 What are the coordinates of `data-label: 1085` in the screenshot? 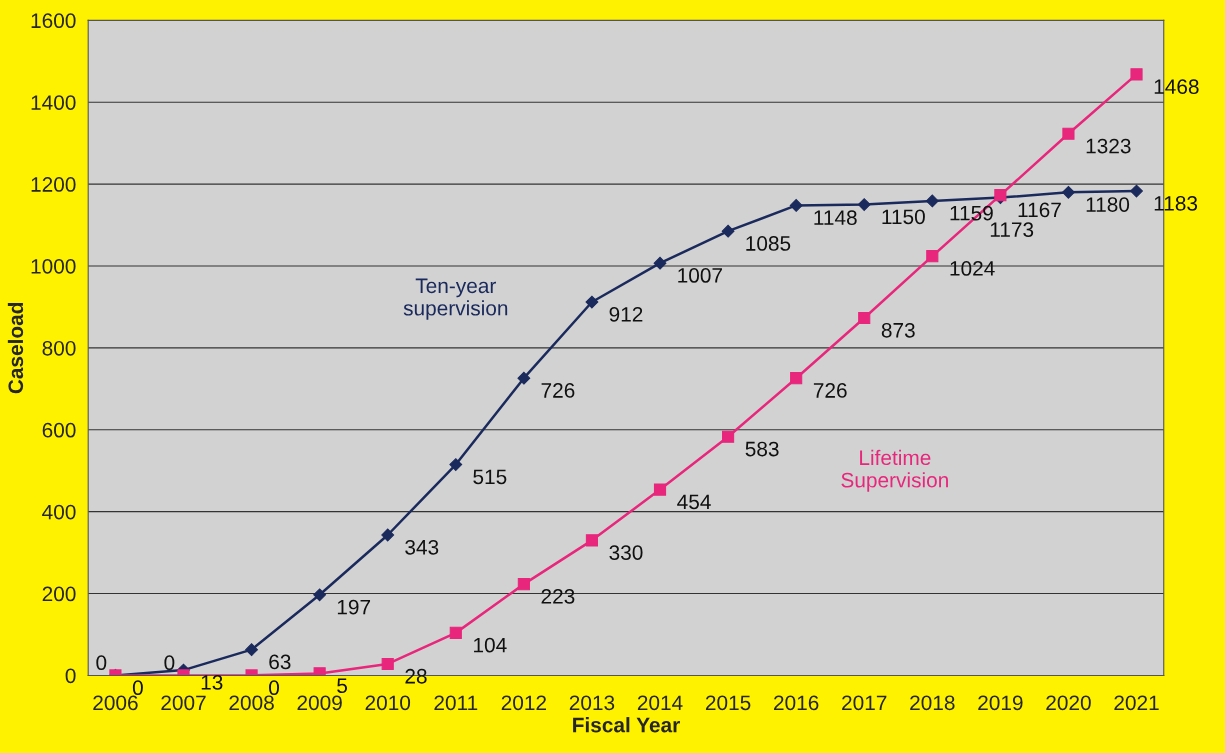 It's located at (768, 243).